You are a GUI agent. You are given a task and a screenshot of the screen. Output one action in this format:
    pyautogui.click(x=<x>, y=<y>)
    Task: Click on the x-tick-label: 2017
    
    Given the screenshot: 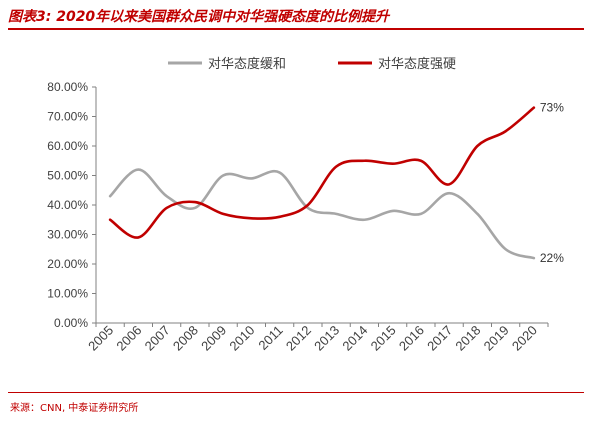 What is the action you would take?
    pyautogui.click(x=439, y=338)
    